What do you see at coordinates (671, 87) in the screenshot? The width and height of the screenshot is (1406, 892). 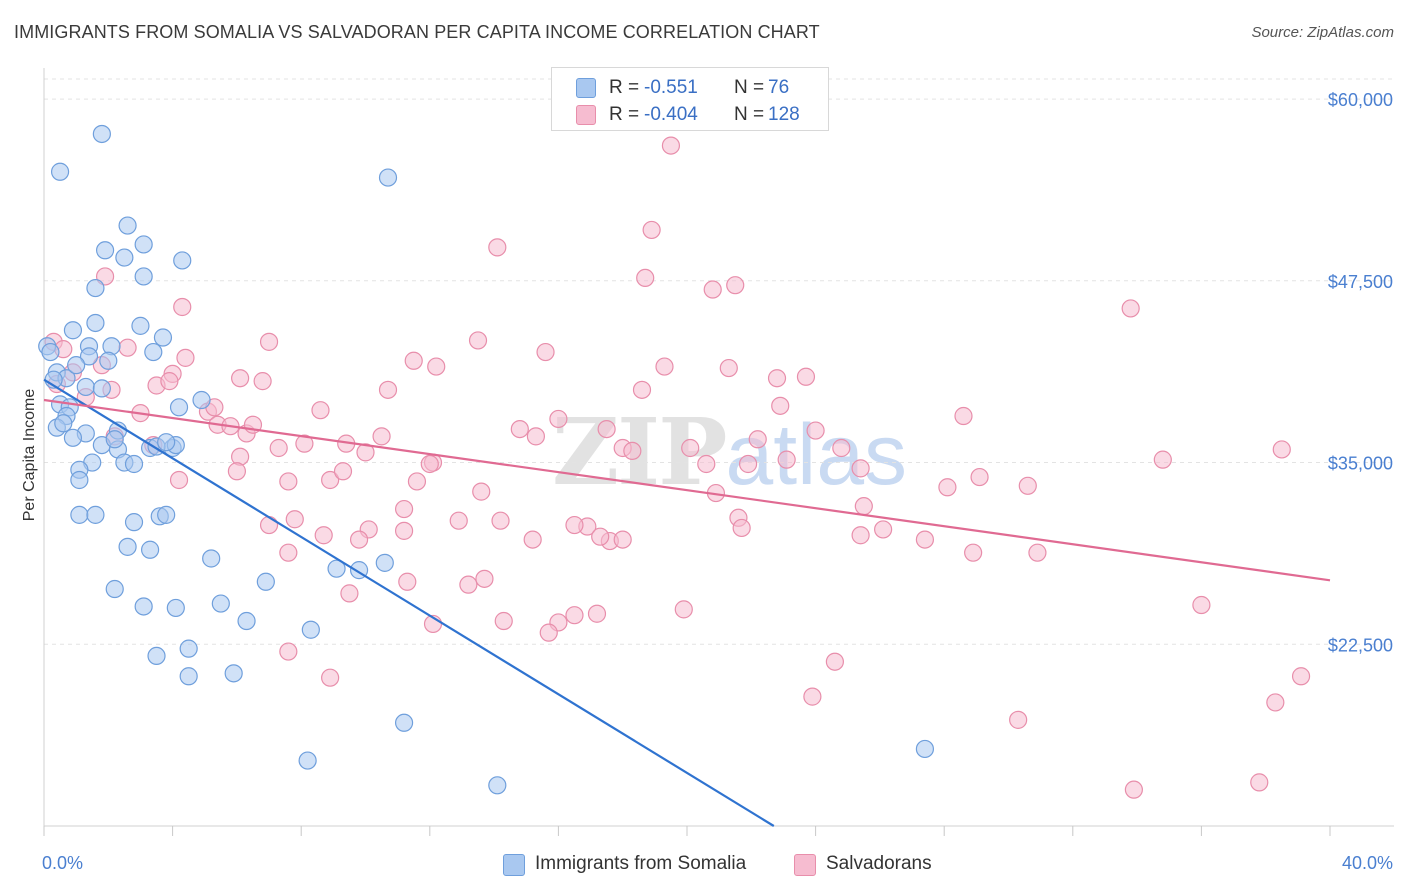 I see `r-value: -0.551` at bounding box center [671, 87].